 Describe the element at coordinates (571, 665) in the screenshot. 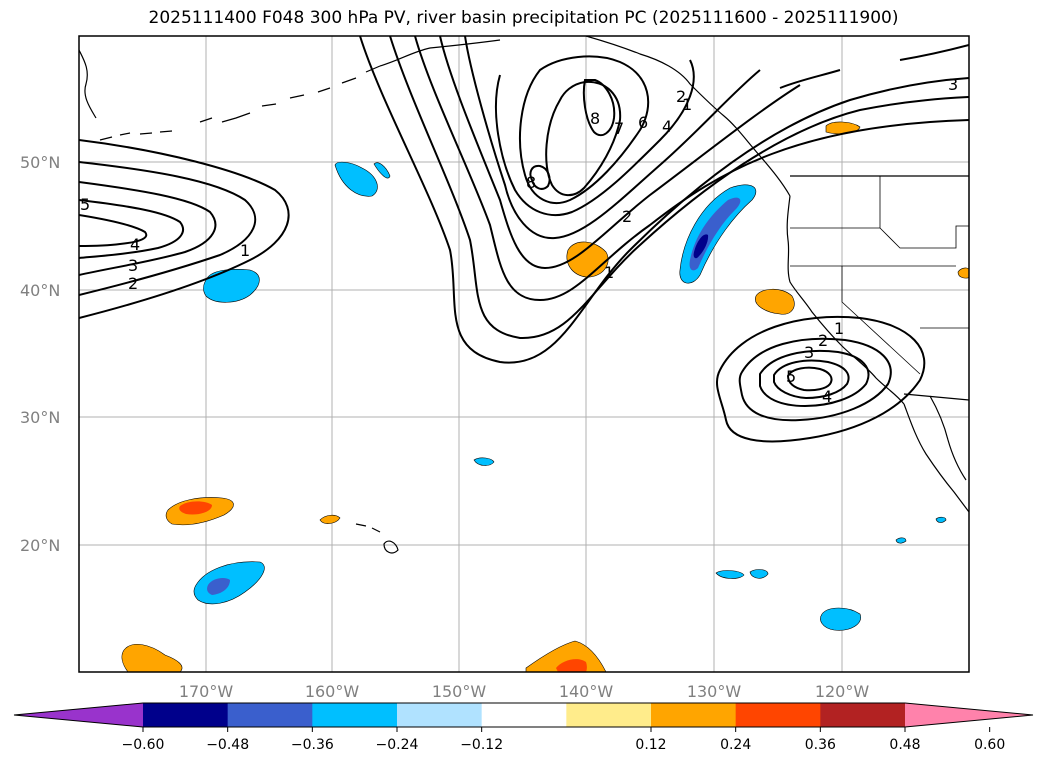

I see `precip-patch-pos-10n-mid-core` at that location.